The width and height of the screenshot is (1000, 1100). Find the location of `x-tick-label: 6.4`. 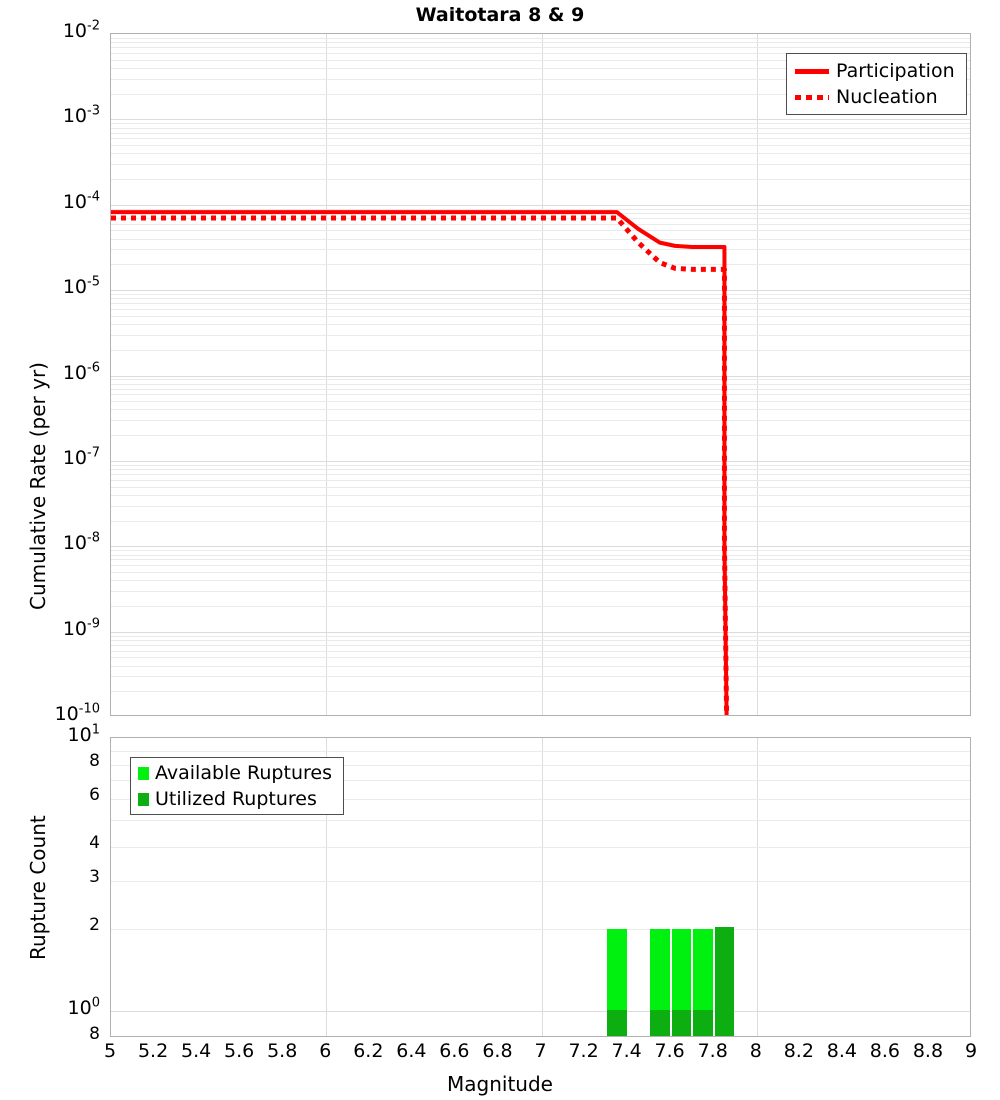

x-tick-label: 6.4 is located at coordinates (411, 1051).